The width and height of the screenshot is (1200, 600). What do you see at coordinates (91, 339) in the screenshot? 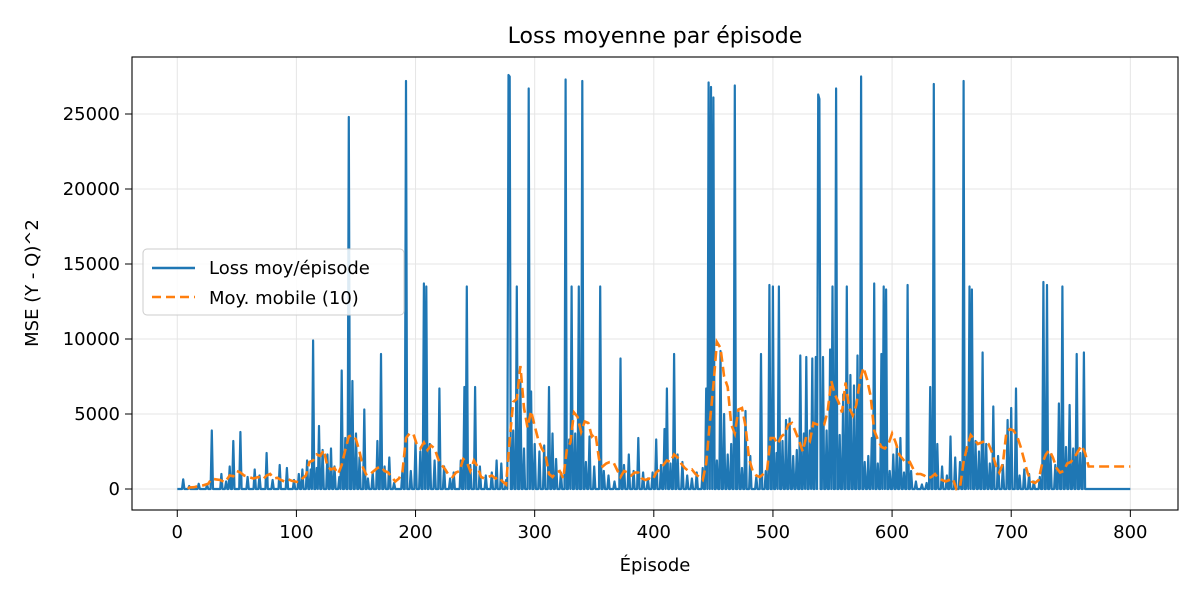
I see `y-tick-label: 10000` at bounding box center [91, 339].